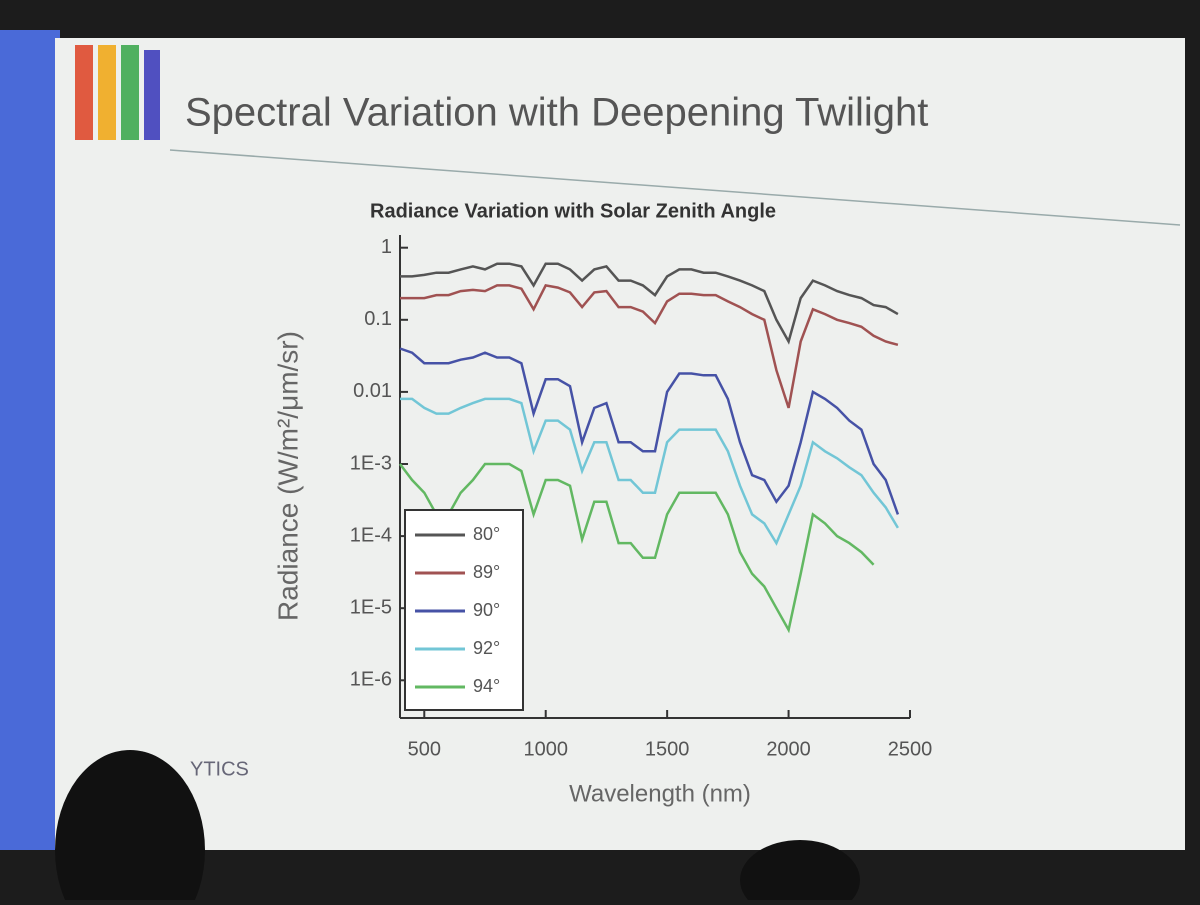 The width and height of the screenshot is (1200, 905). Describe the element at coordinates (486, 534) in the screenshot. I see `legend-label: 80°` at that location.